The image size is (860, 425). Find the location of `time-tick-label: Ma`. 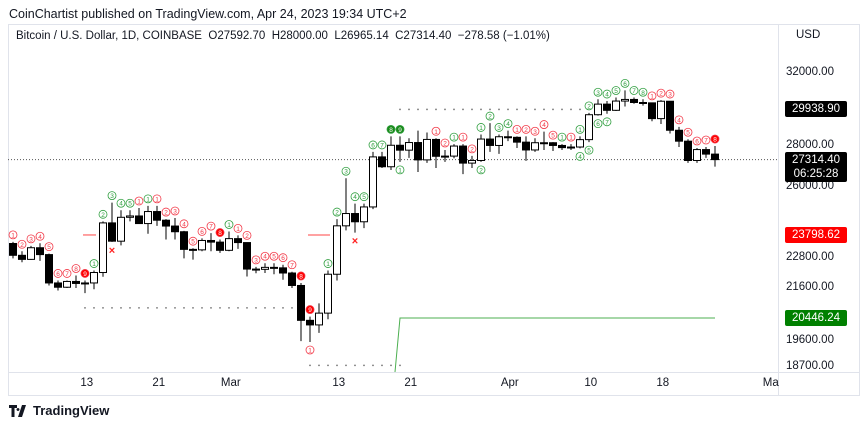

time-tick-label: Ma is located at coordinates (770, 383).